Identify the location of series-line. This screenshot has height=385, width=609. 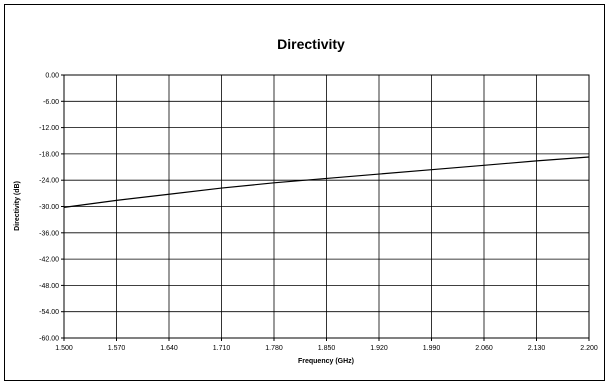
(326, 182).